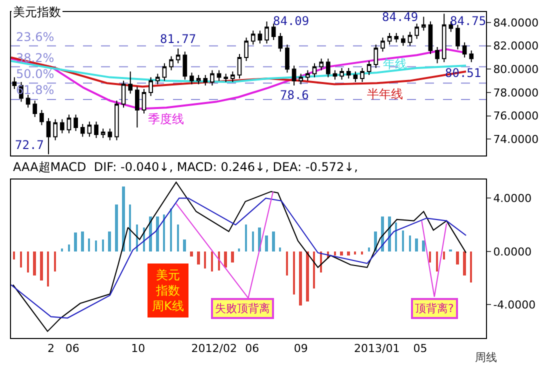  Describe the element at coordinates (512, 251) in the screenshot. I see `y-tick-label: 0.0000` at that location.